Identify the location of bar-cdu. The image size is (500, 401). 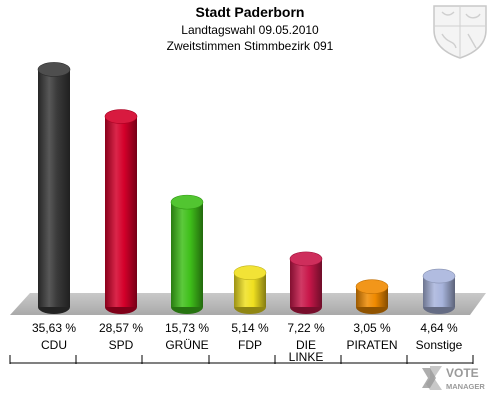
(54, 188).